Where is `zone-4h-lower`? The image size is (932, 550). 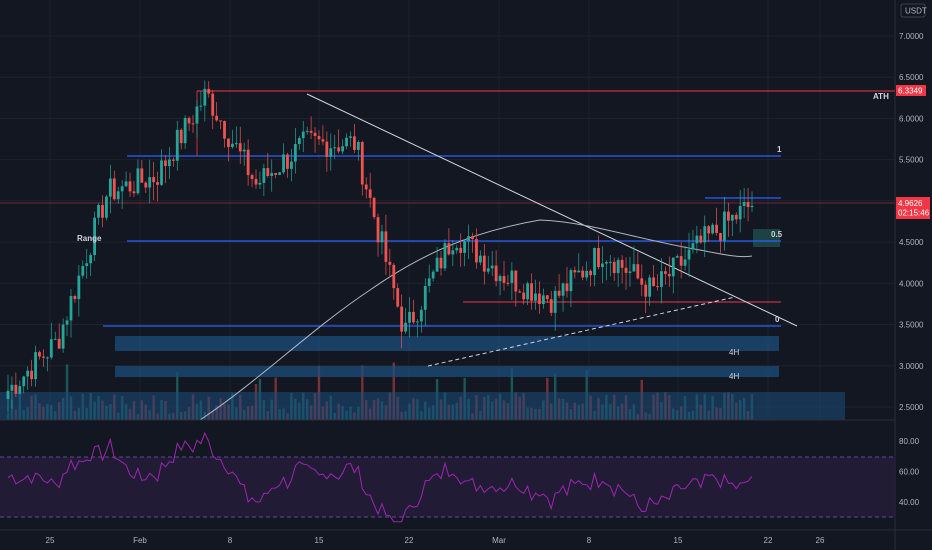 zone-4h-lower is located at coordinates (447, 371).